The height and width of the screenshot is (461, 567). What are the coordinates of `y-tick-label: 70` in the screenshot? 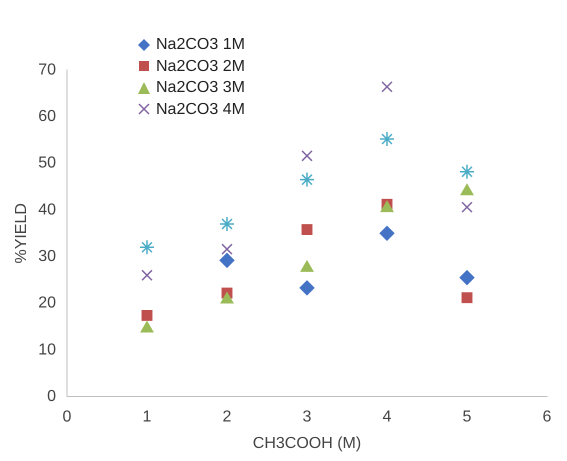 It's located at (47, 69).